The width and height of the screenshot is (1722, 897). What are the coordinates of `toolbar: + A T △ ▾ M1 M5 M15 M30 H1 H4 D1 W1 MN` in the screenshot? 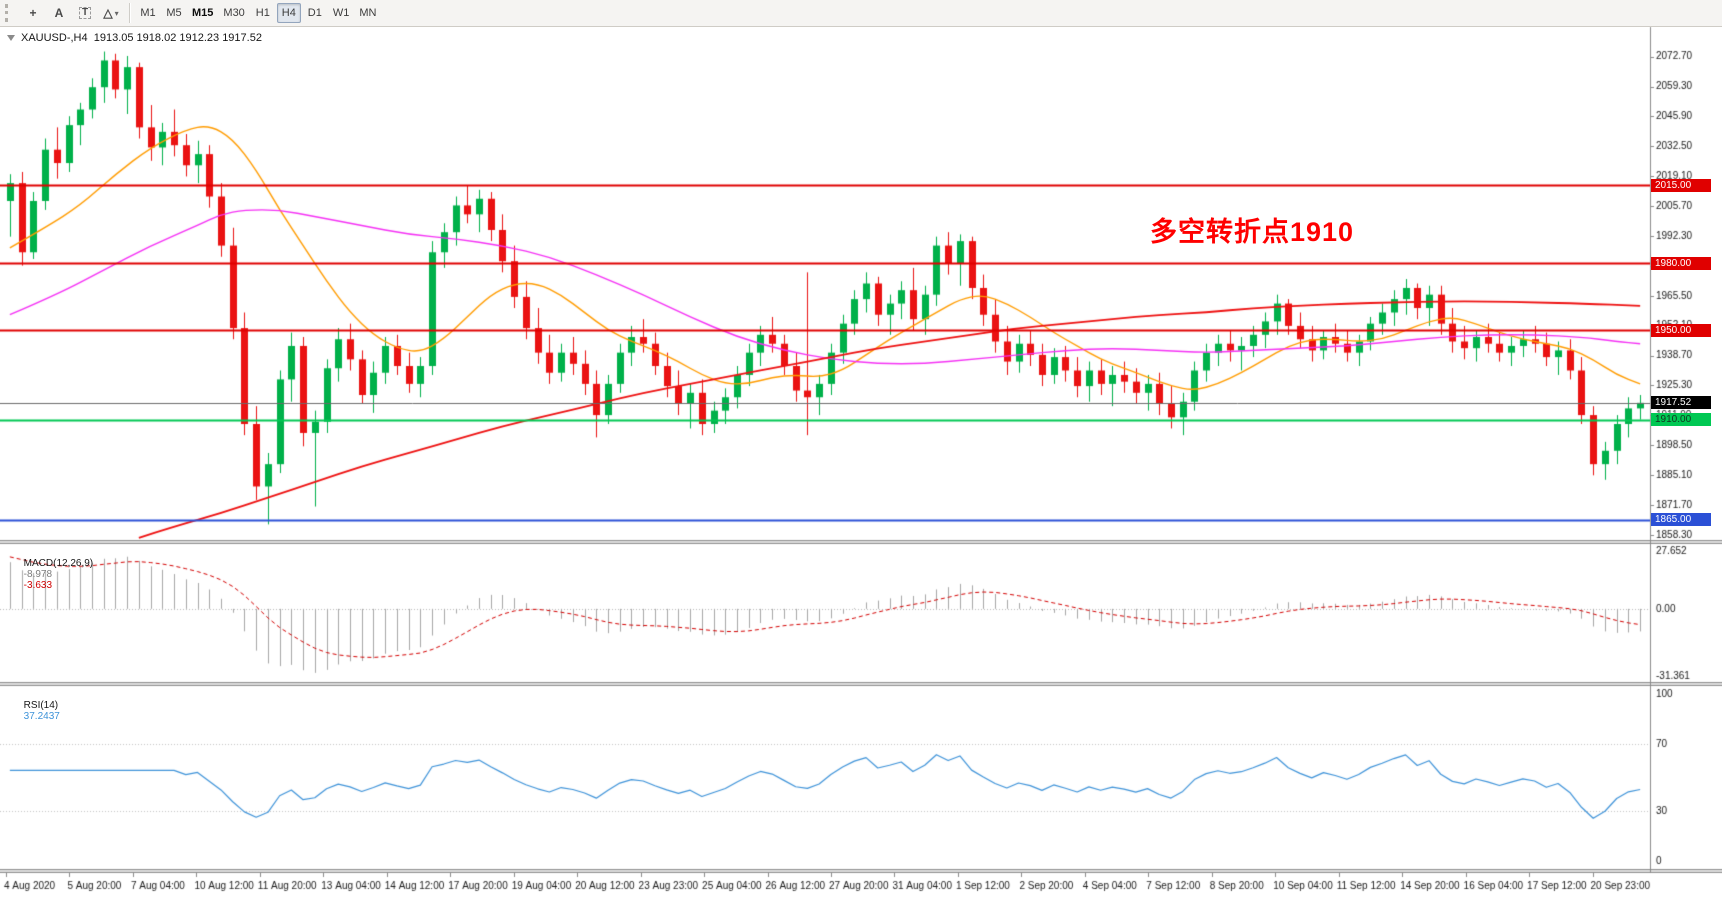 It's located at (861, 13).